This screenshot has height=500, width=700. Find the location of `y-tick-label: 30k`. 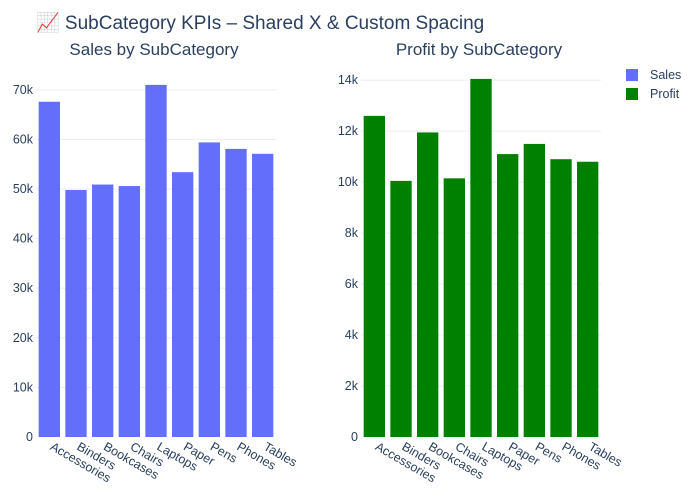

y-tick-label: 30k is located at coordinates (23, 288).